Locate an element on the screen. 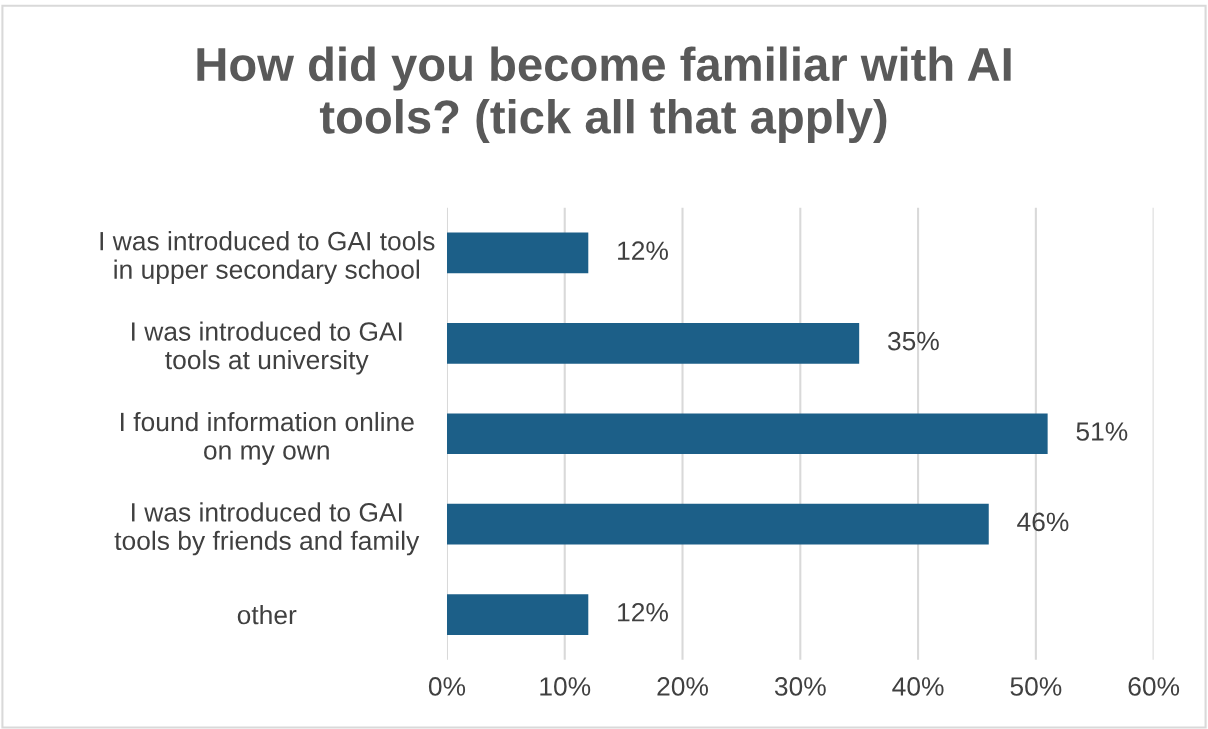 This screenshot has width=1208, height=729. x-tick-label: 0% is located at coordinates (447, 686).